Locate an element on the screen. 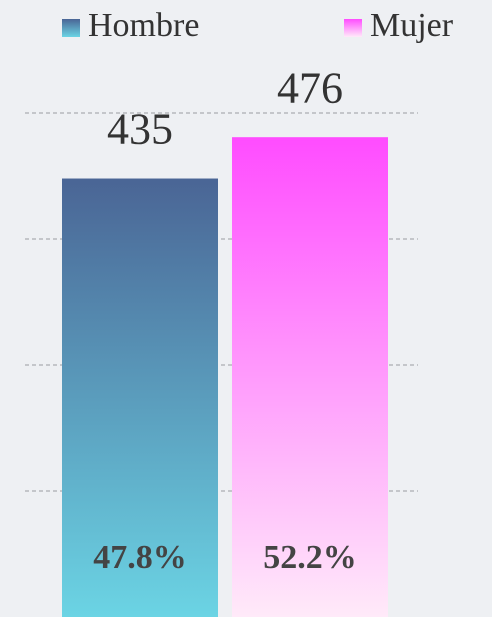 This screenshot has height=617, width=492. percentage-label: 47.8% is located at coordinates (140, 557).